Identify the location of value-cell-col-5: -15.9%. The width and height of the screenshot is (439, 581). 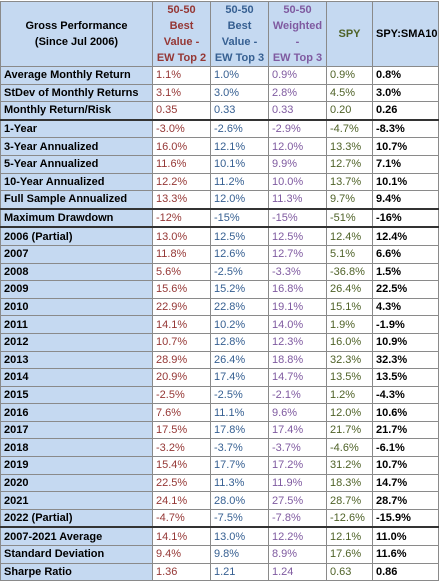
(405, 518).